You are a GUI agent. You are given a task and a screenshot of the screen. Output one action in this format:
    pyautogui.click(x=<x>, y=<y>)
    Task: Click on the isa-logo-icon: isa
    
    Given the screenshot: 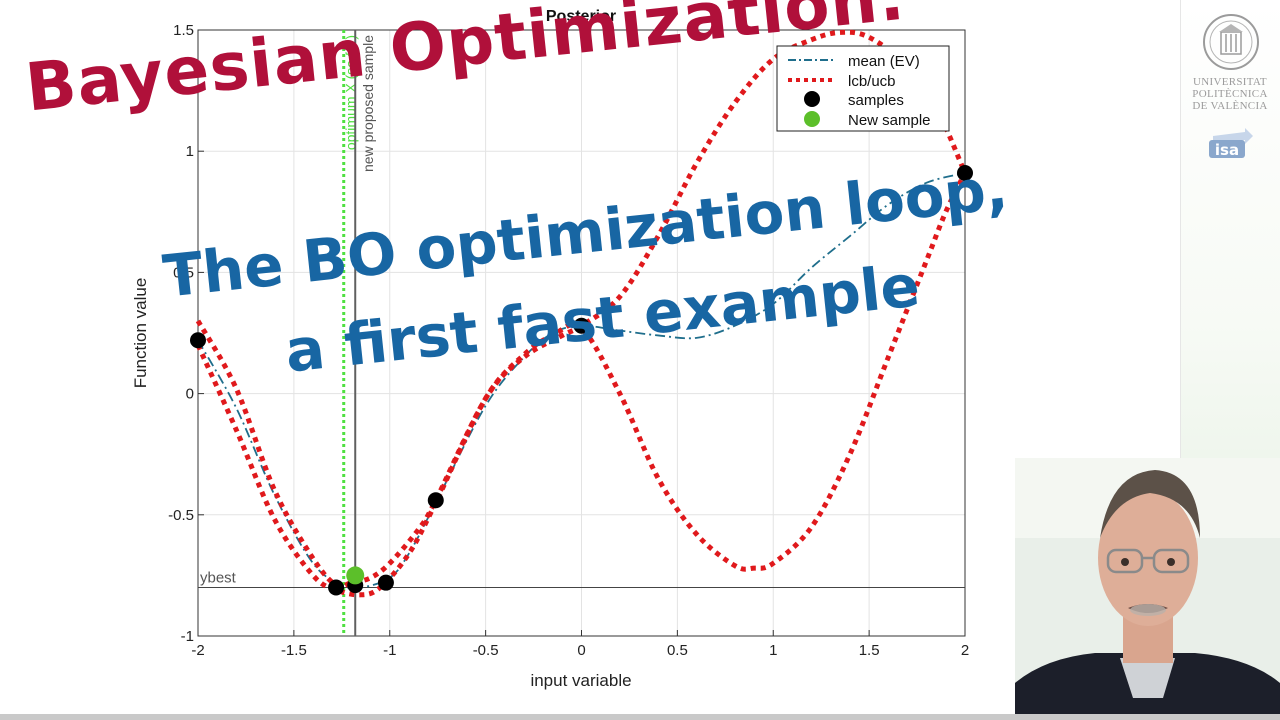 What is the action you would take?
    pyautogui.click(x=1231, y=143)
    